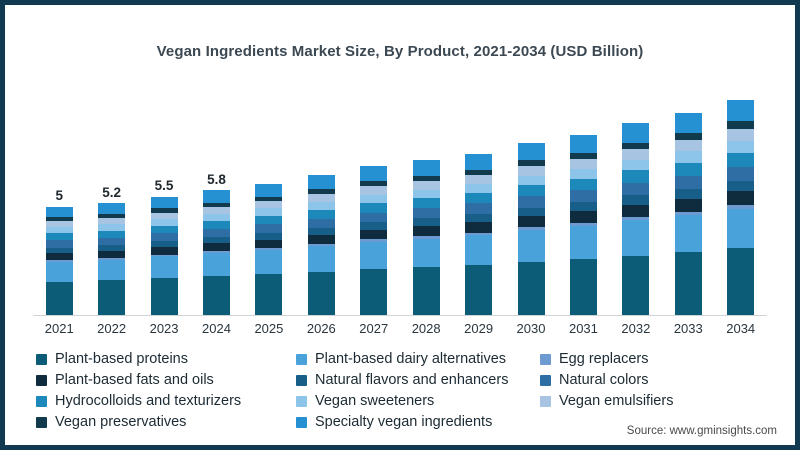 The image size is (800, 450). I want to click on legend-label: Natural flavors and enhancers, so click(412, 380).